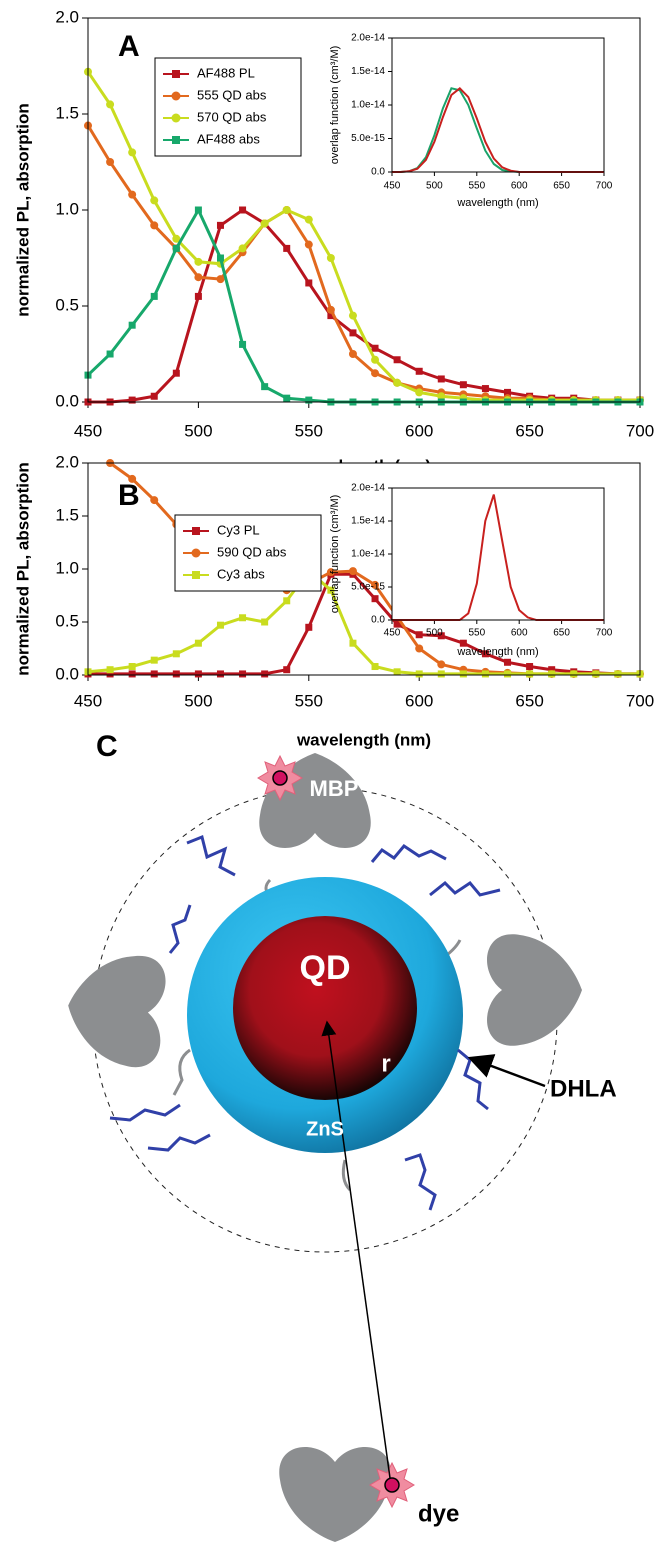 This screenshot has height=1549, width=655. I want to click on distance-arrow, so click(356, 1249).